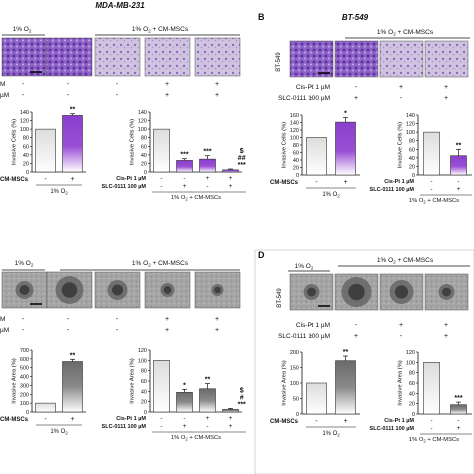 The image size is (474, 474). What do you see at coordinates (294, 369) in the screenshot?
I see `y-tick-label: 150` at bounding box center [294, 369].